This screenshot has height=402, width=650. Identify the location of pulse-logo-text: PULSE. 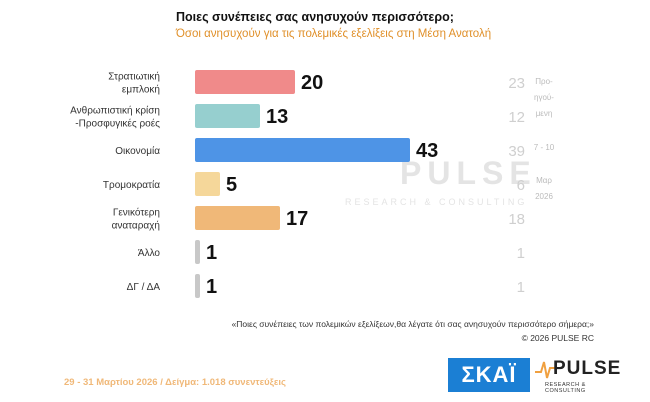
(587, 368).